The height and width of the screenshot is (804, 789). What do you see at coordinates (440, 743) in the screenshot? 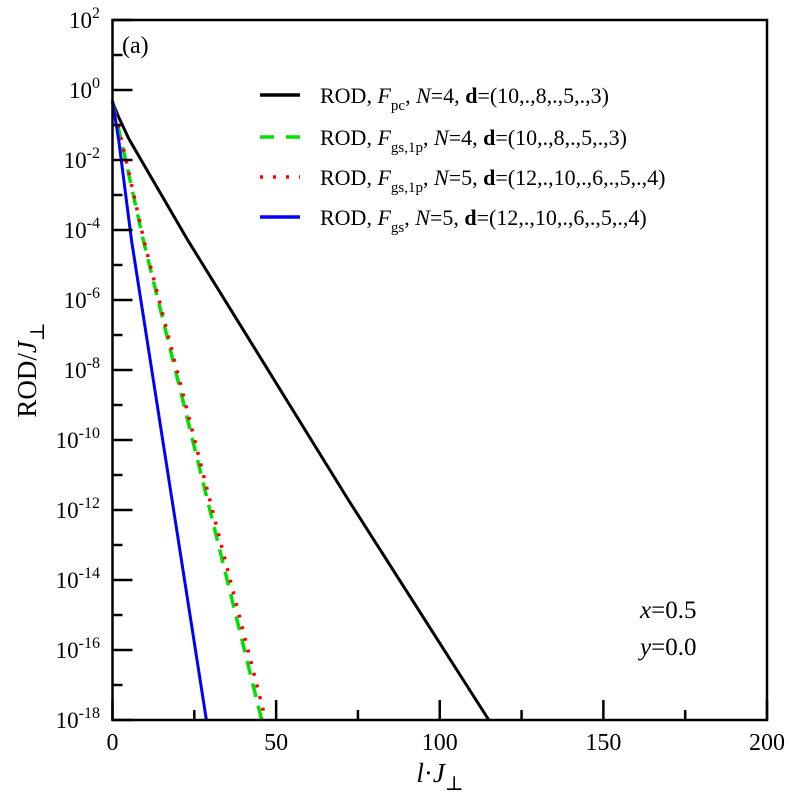
I see `x-tick-label: 100` at bounding box center [440, 743].